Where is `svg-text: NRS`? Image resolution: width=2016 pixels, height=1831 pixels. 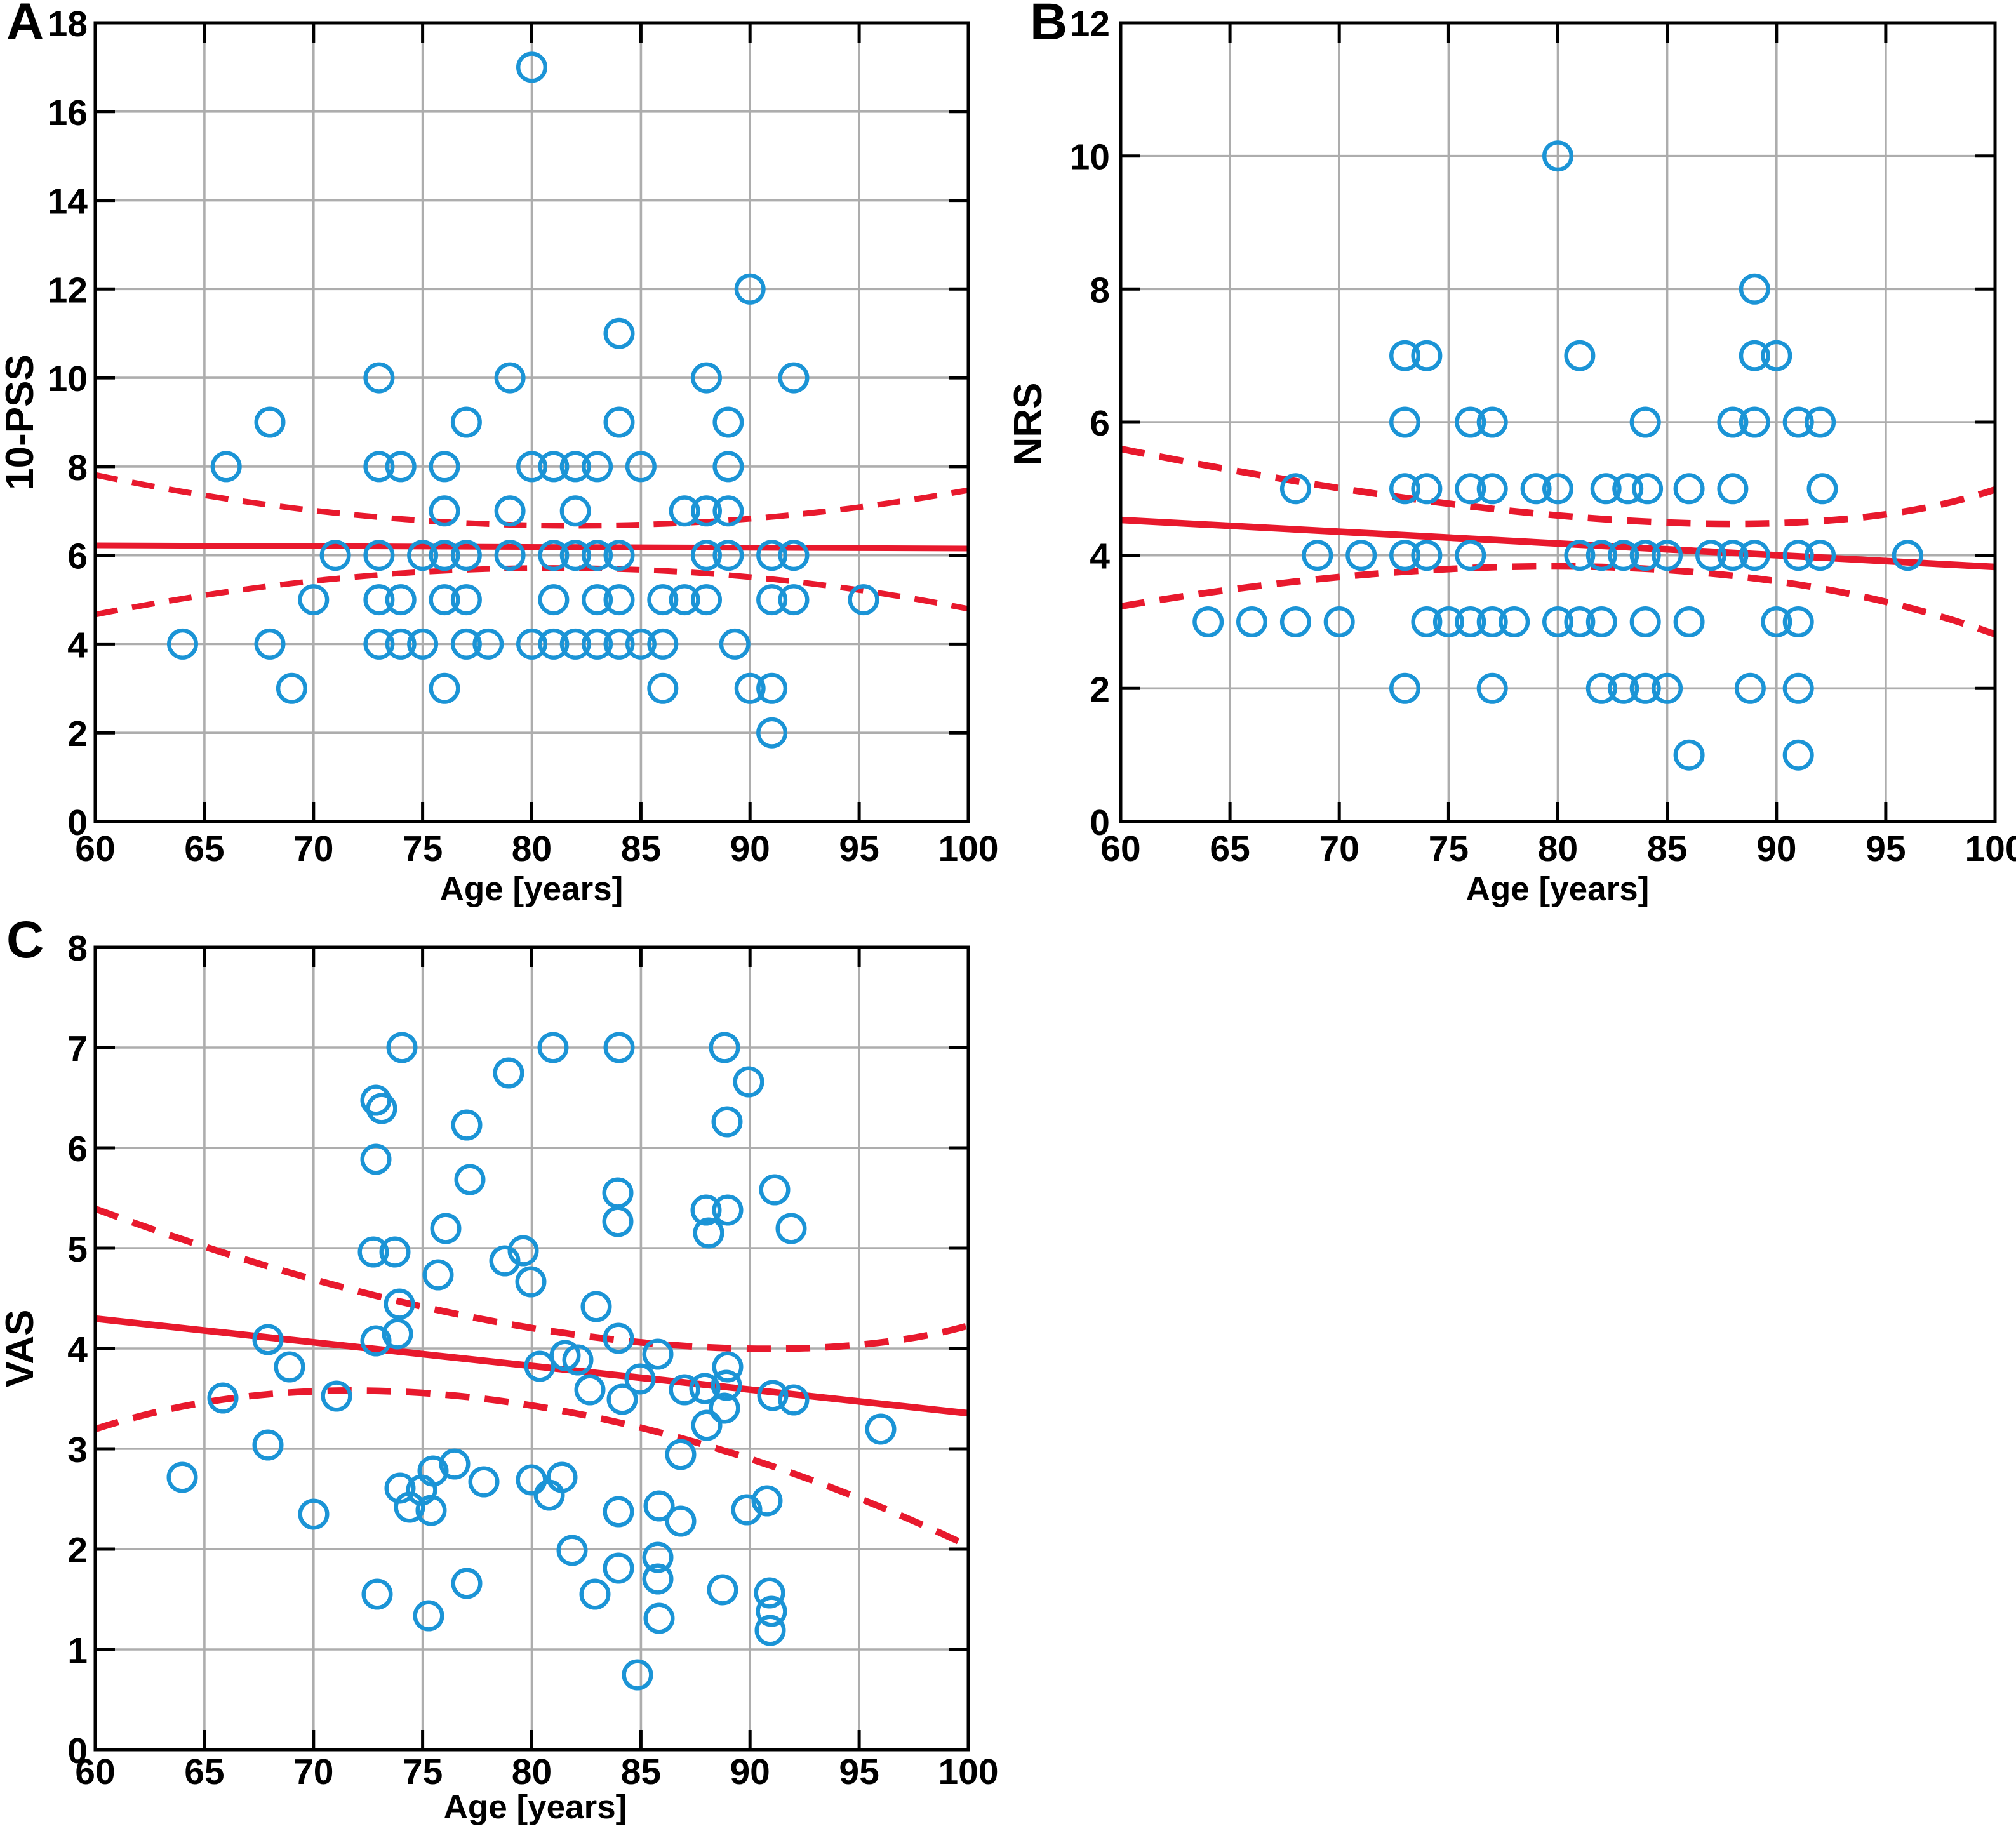
svg-text: NRS is located at coordinates (1028, 425).